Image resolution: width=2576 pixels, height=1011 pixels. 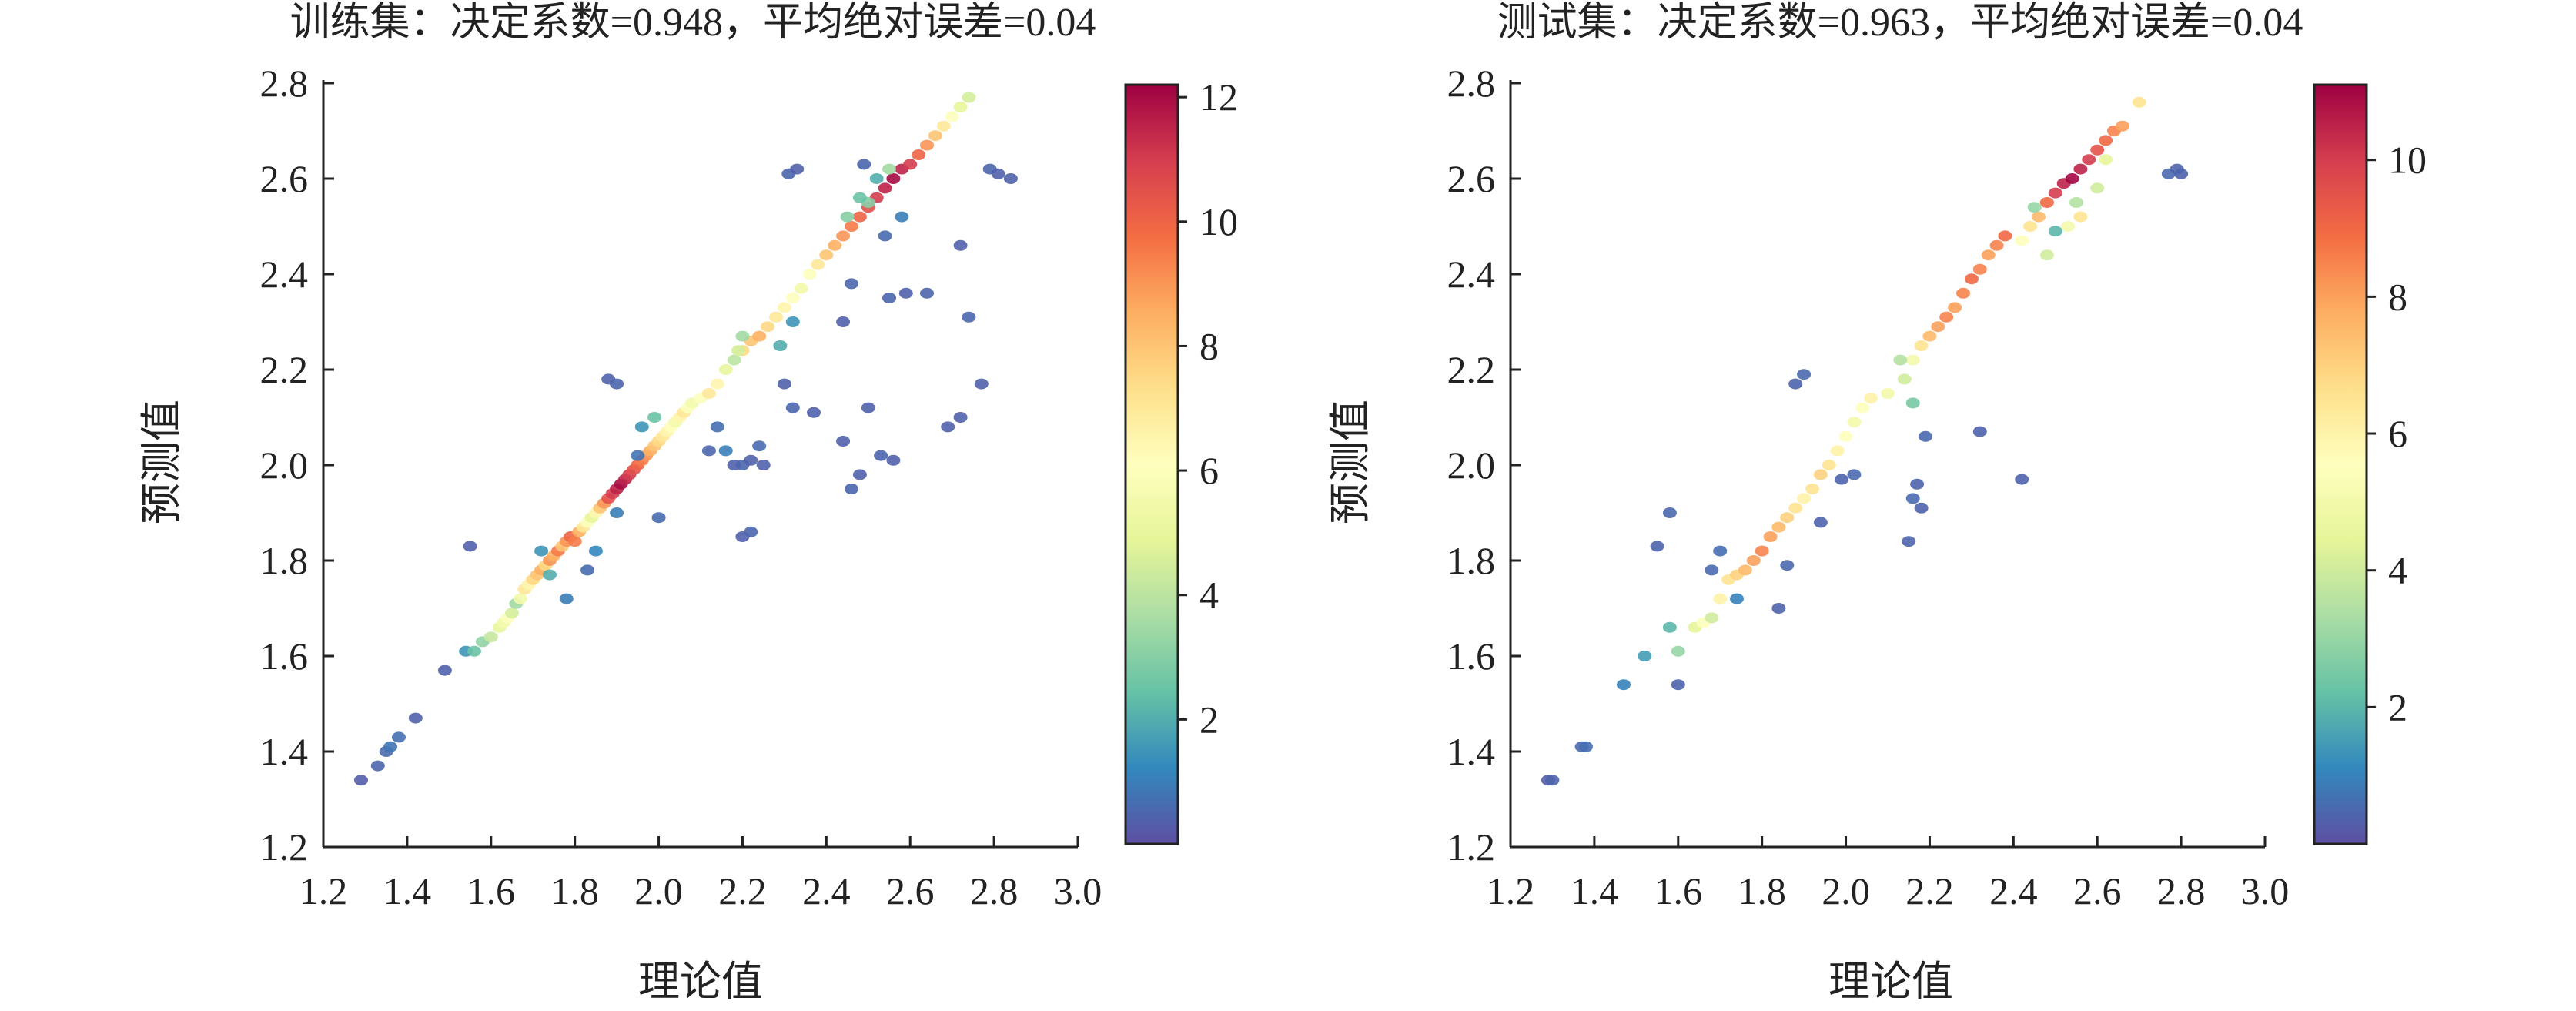 What do you see at coordinates (2098, 890) in the screenshot?
I see `test-x-tick-label: 2.6` at bounding box center [2098, 890].